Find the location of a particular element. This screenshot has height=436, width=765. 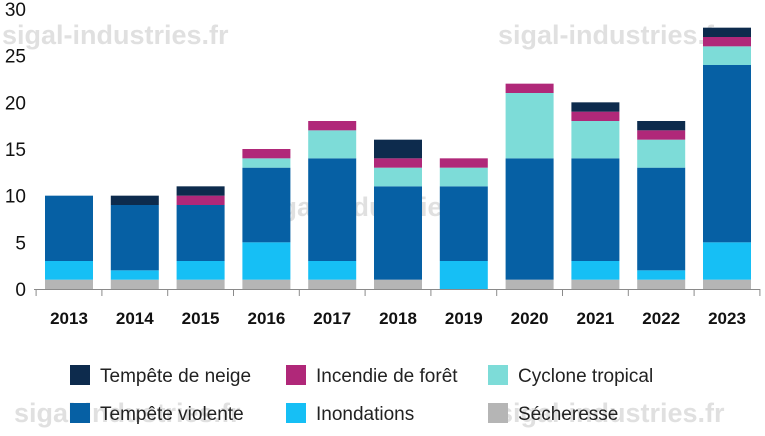

y-tick-label-0: 0 is located at coordinates (20, 290).